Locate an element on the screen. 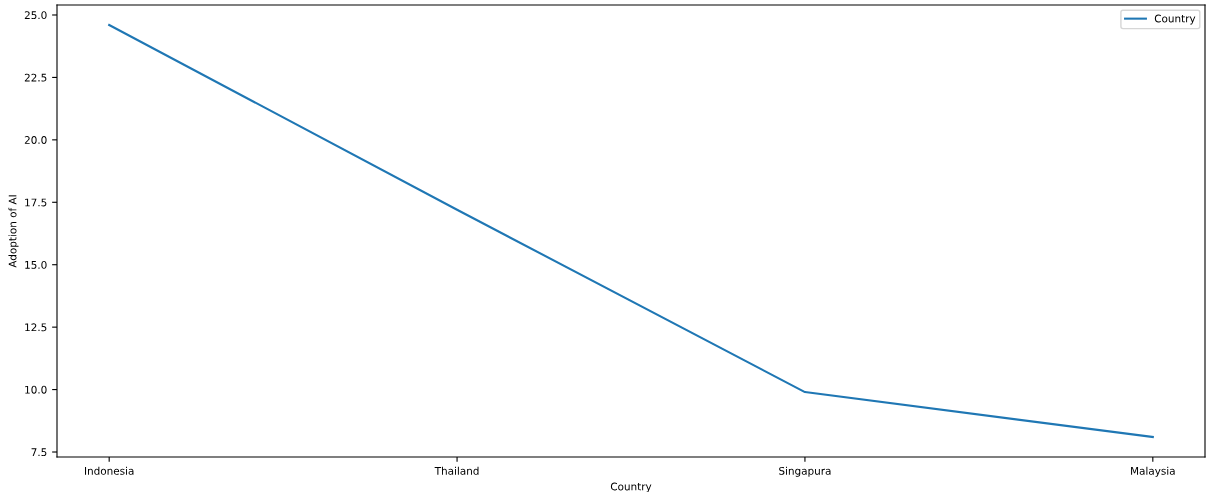 The width and height of the screenshot is (1207, 492). y-tick-label: 7.5 is located at coordinates (39, 452).